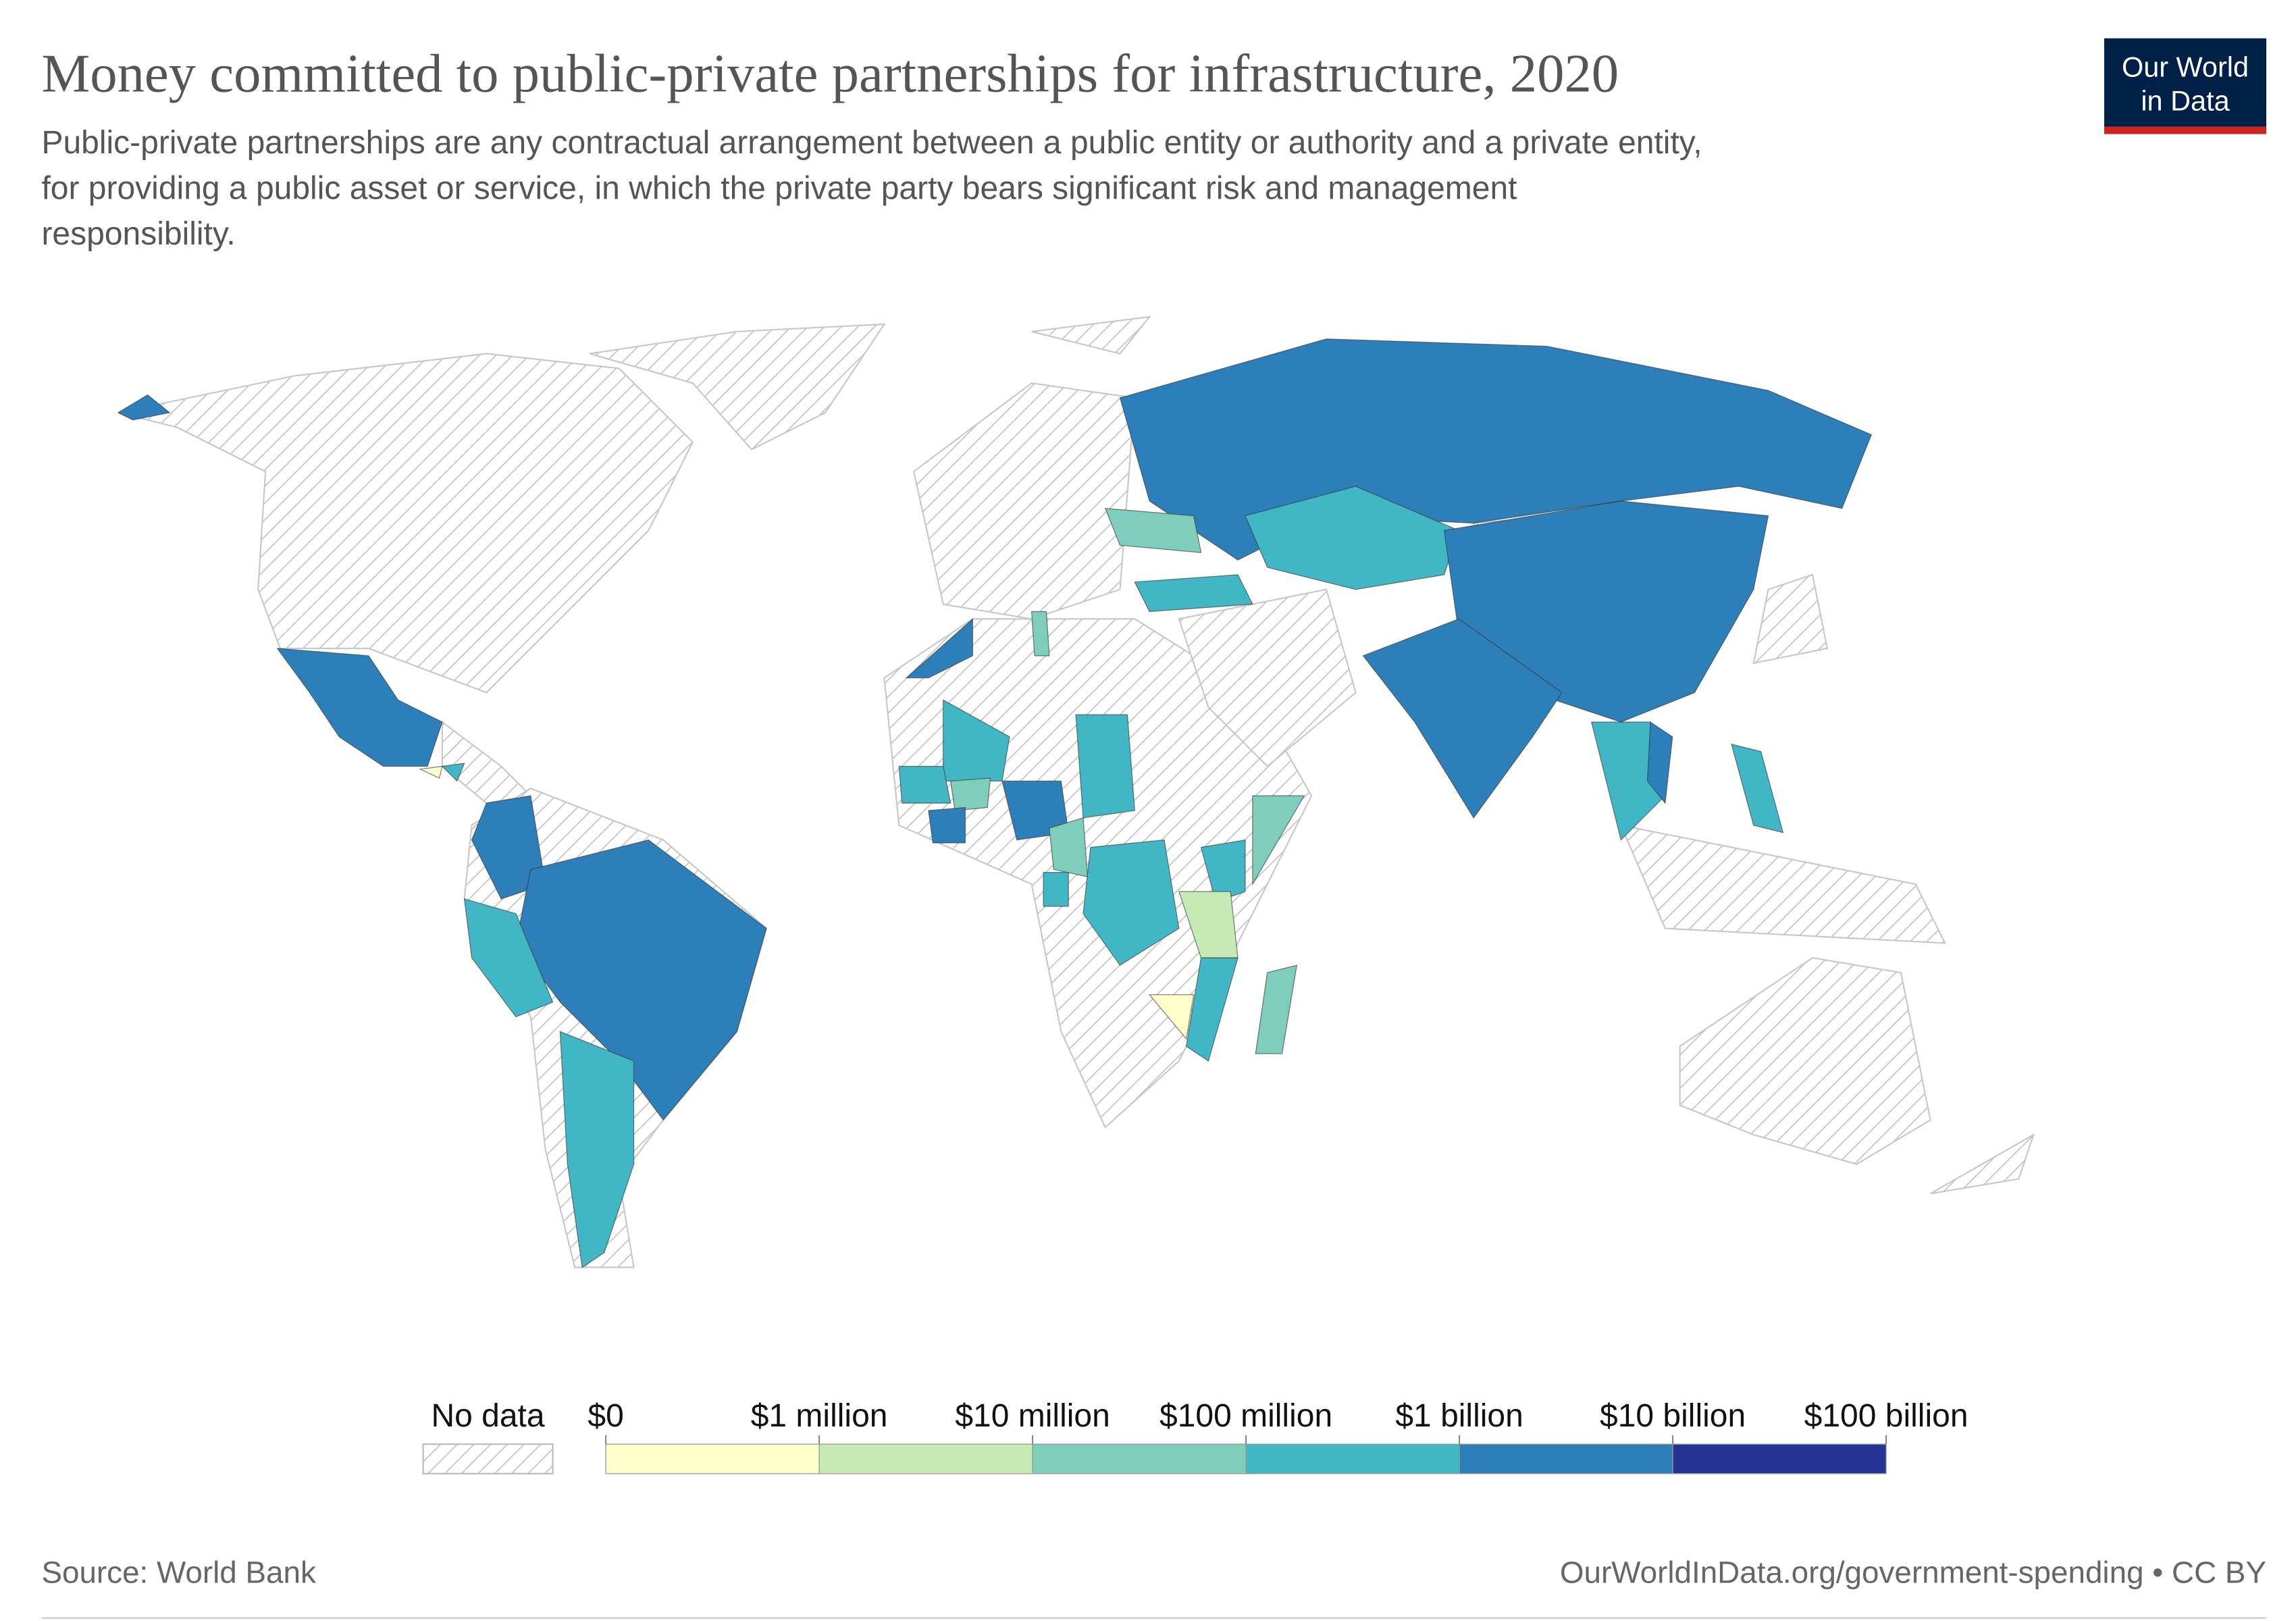 The image size is (2296, 1621). What do you see at coordinates (488, 1458) in the screenshot?
I see `no-data-swatch` at bounding box center [488, 1458].